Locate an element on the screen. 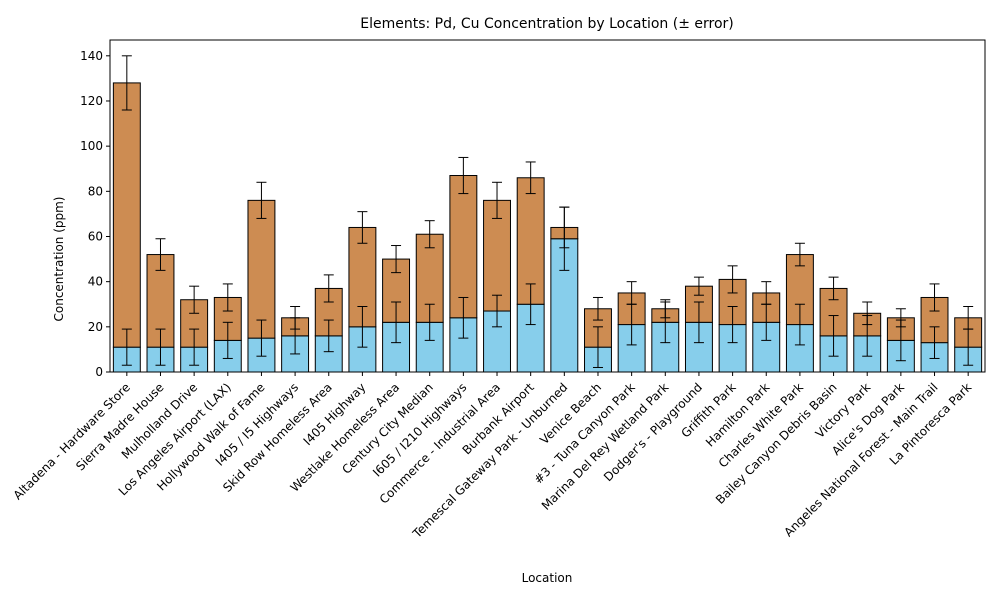 The height and width of the screenshot is (600, 1000). y-tick-label: 100 is located at coordinates (91, 146).